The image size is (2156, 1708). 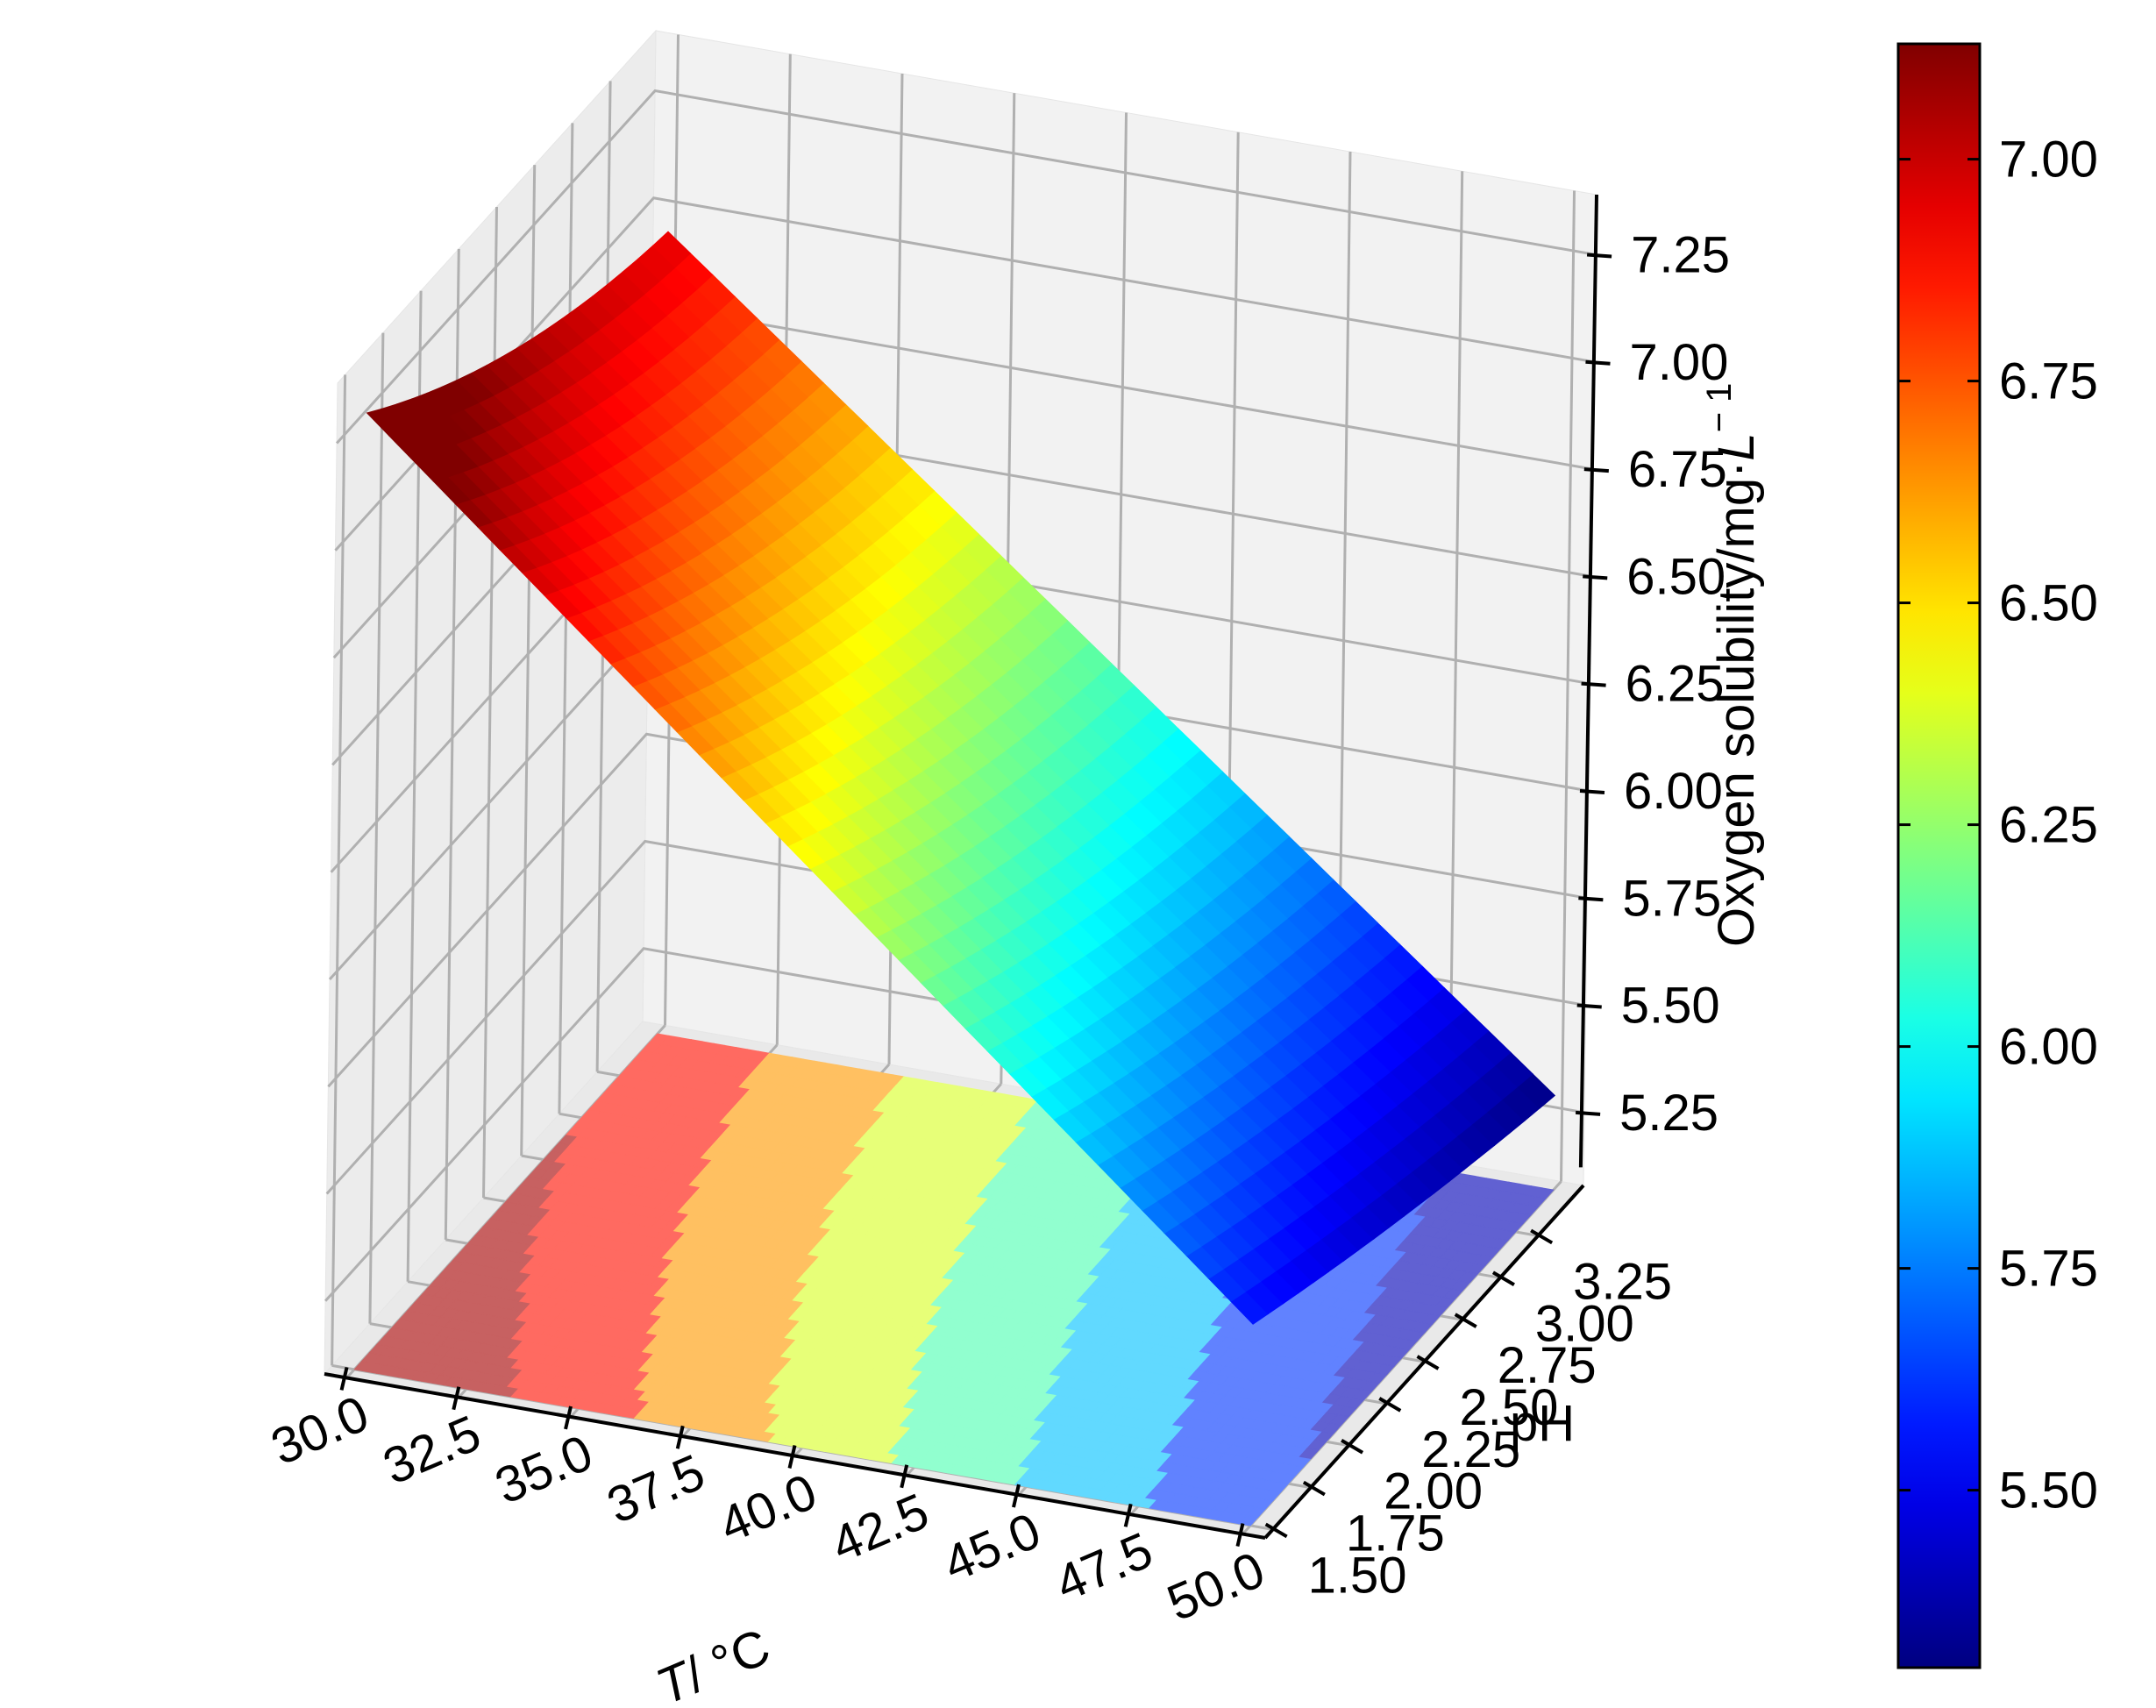 I want to click on y-tick-label: 3.25, so click(x=1622, y=1281).